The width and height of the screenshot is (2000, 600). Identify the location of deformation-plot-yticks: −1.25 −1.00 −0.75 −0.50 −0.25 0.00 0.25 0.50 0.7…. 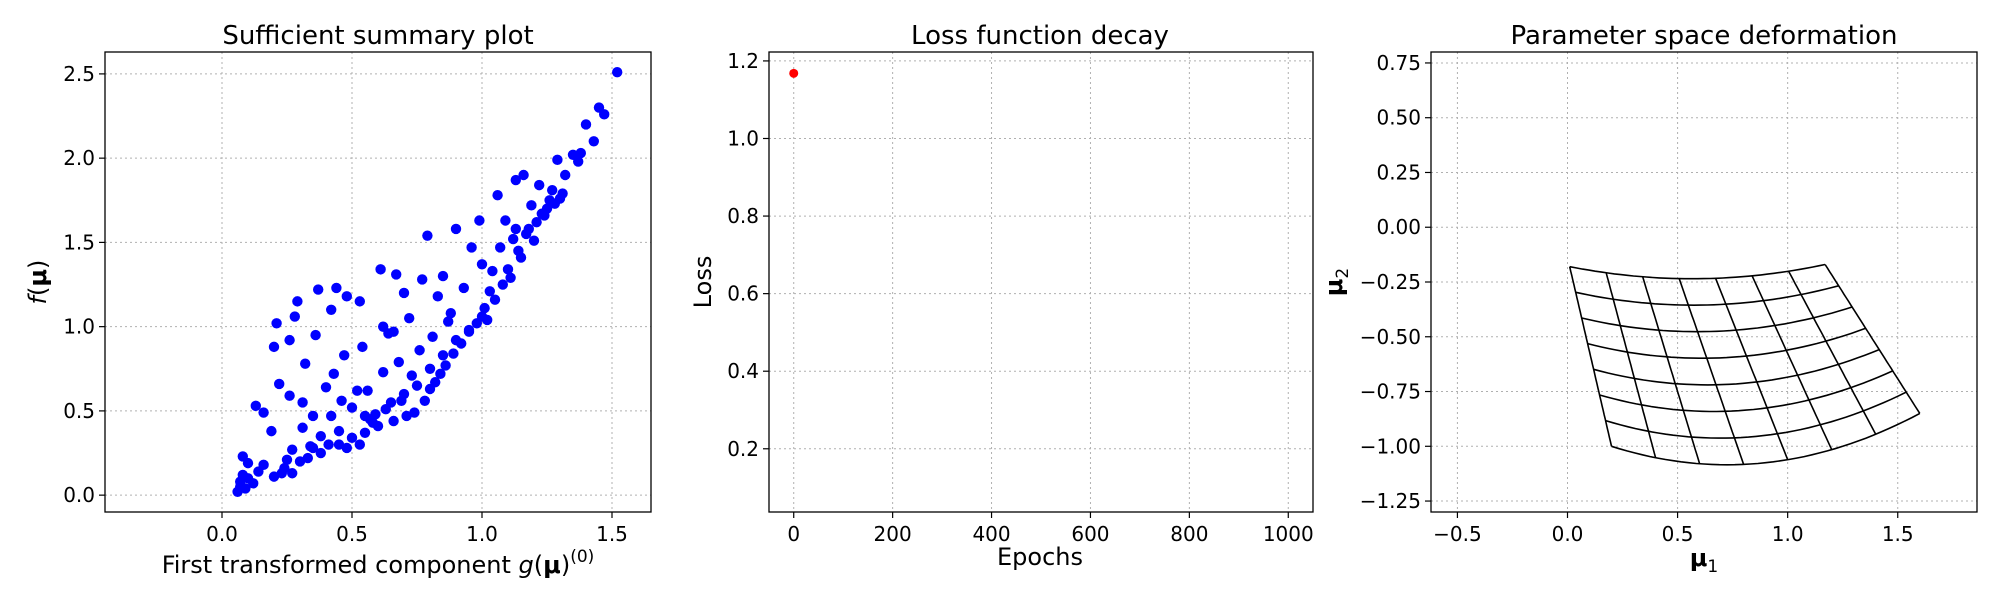
(1395, 282).